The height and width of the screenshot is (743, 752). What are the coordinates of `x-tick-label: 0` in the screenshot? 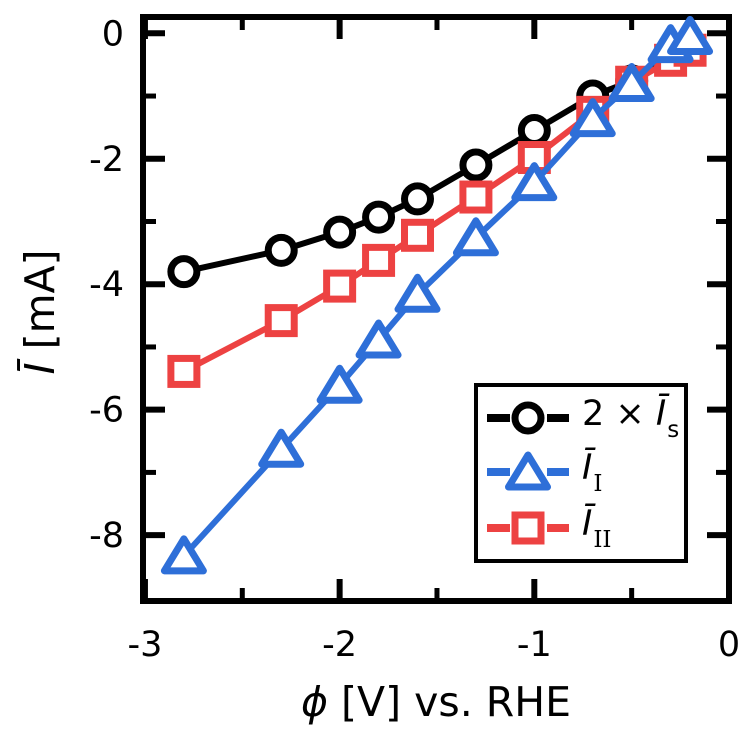 It's located at (729, 645).